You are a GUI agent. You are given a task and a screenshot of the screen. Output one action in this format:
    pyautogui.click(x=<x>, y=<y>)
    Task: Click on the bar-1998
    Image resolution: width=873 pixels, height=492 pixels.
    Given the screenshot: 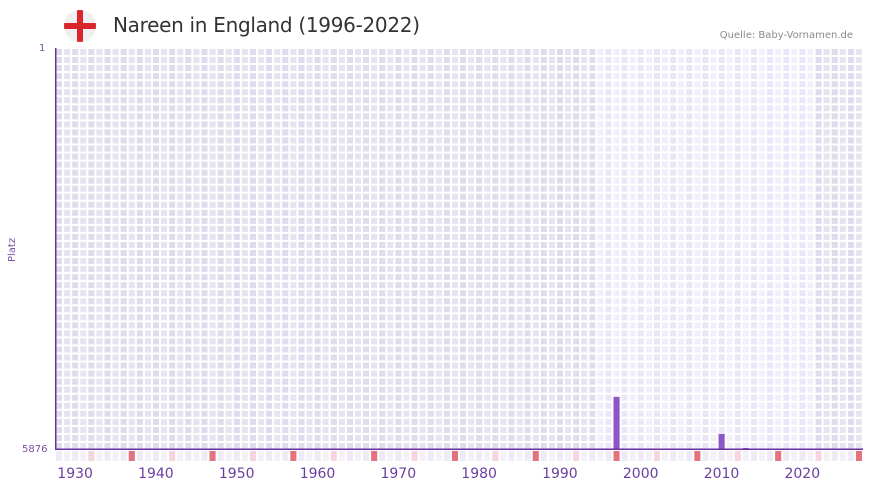 What is the action you would take?
    pyautogui.click(x=616, y=423)
    